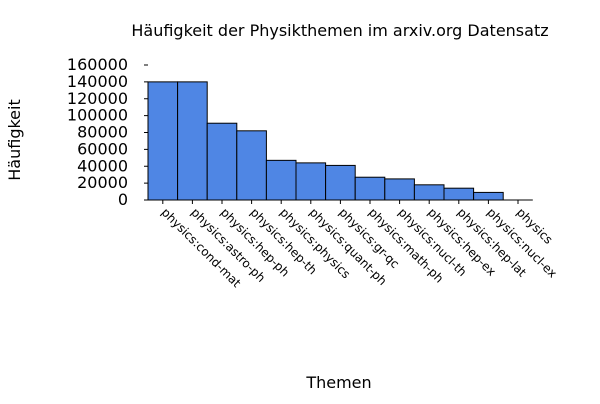 This screenshot has height=404, width=600. I want to click on y-tick-label: 160000, so click(97, 64).